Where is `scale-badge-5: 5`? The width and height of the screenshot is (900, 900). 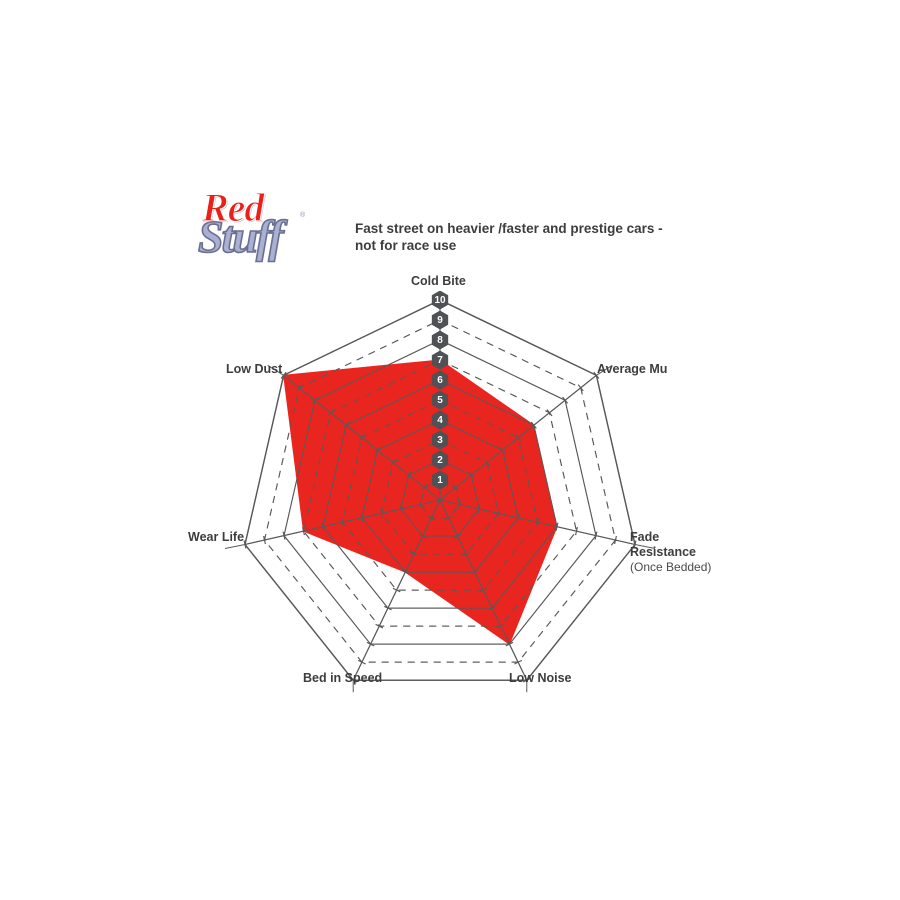 scale-badge-5: 5 is located at coordinates (440, 400).